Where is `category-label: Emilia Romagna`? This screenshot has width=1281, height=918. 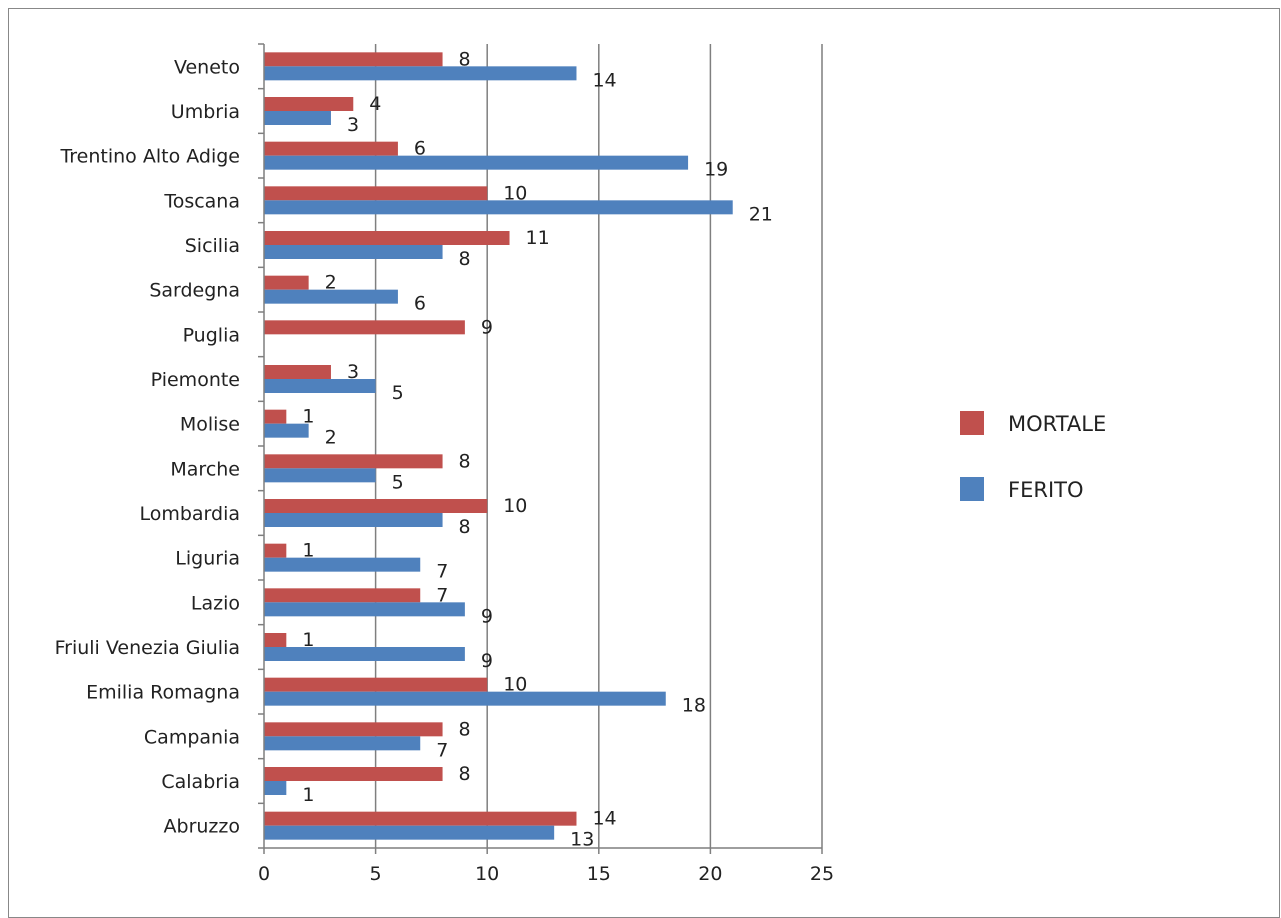
category-label: Emilia Romagna is located at coordinates (163, 693).